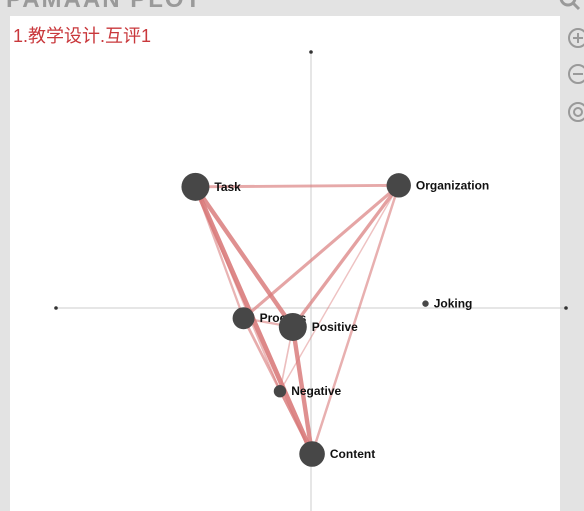 This screenshot has height=511, width=584. What do you see at coordinates (570, 6) in the screenshot?
I see `search-icon` at bounding box center [570, 6].